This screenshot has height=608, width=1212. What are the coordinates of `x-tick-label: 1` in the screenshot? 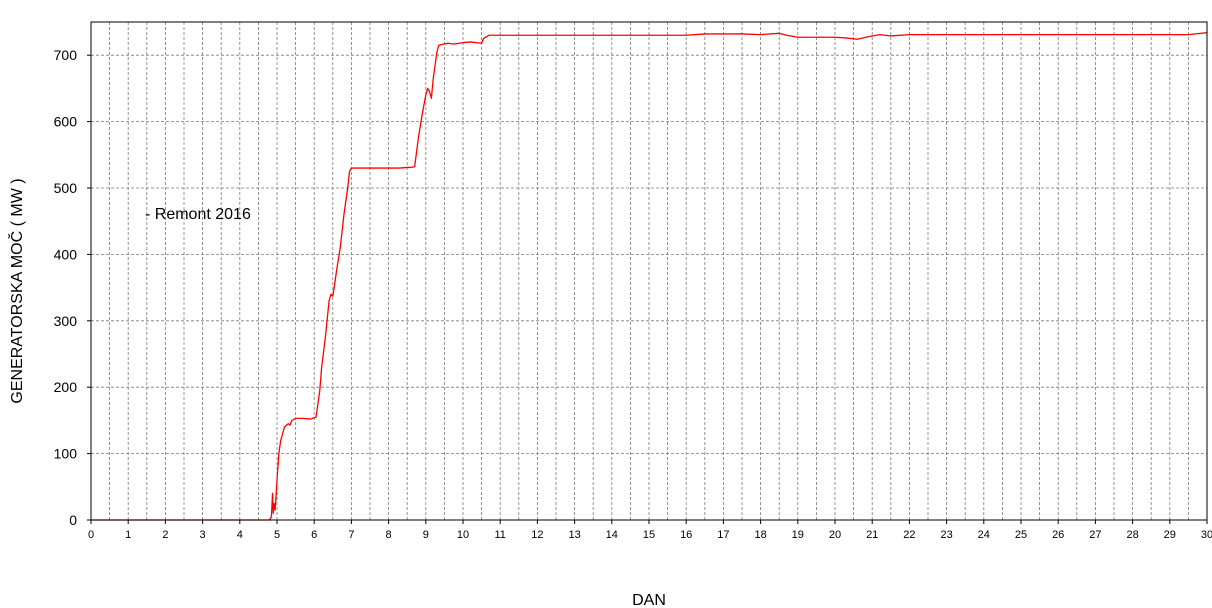 It's located at (128, 535).